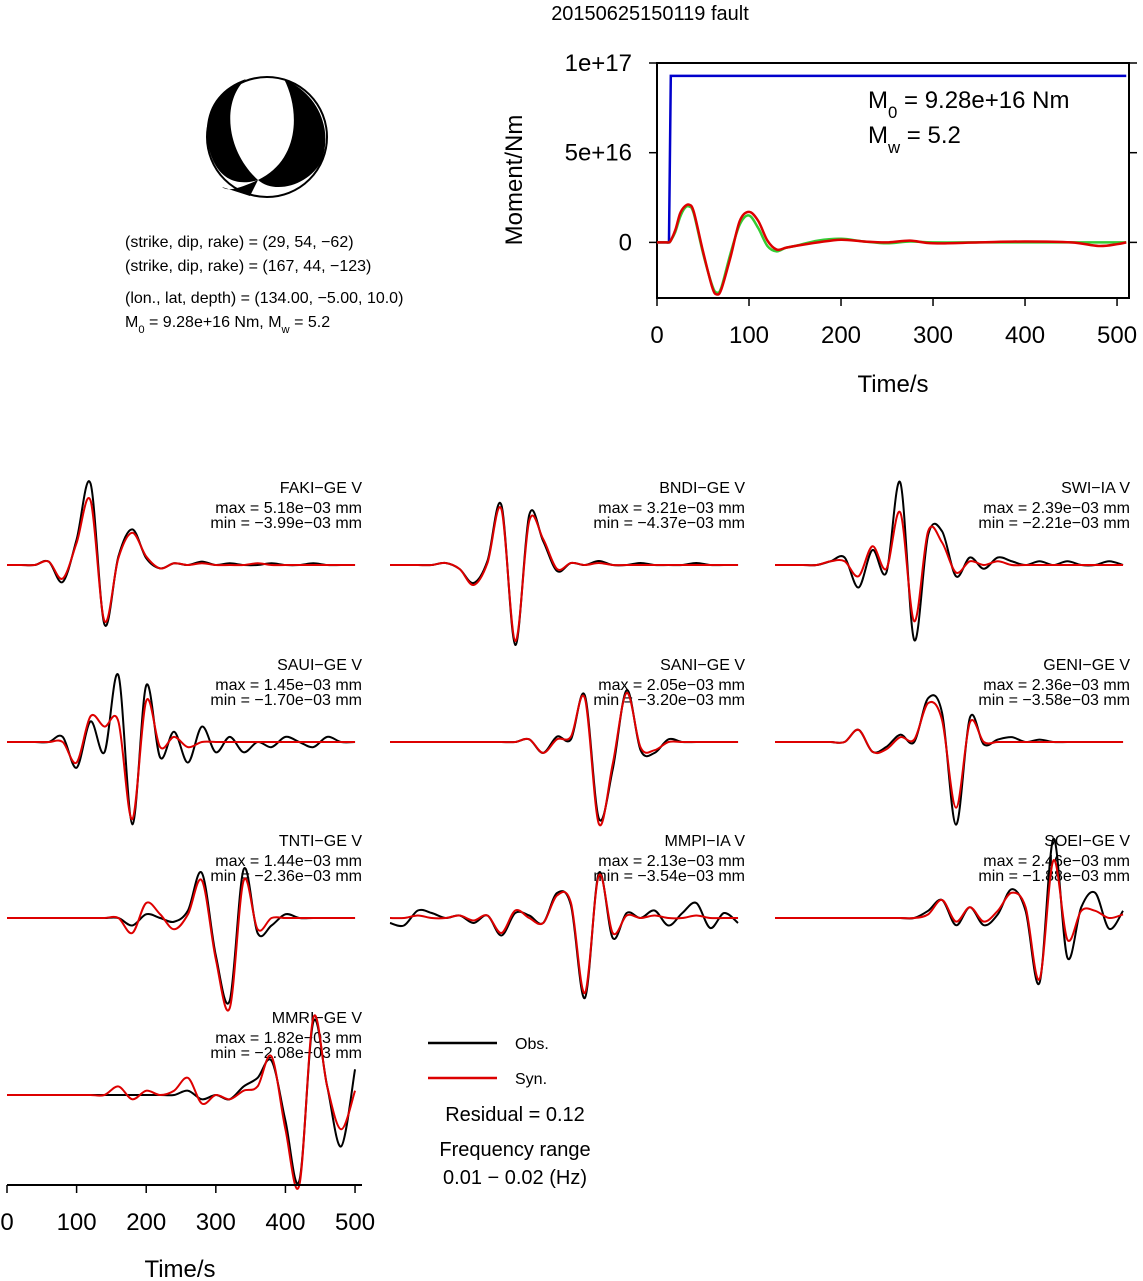 The width and height of the screenshot is (1143, 1281). What do you see at coordinates (705, 841) in the screenshot?
I see `station-label: MMPI−IA V` at bounding box center [705, 841].